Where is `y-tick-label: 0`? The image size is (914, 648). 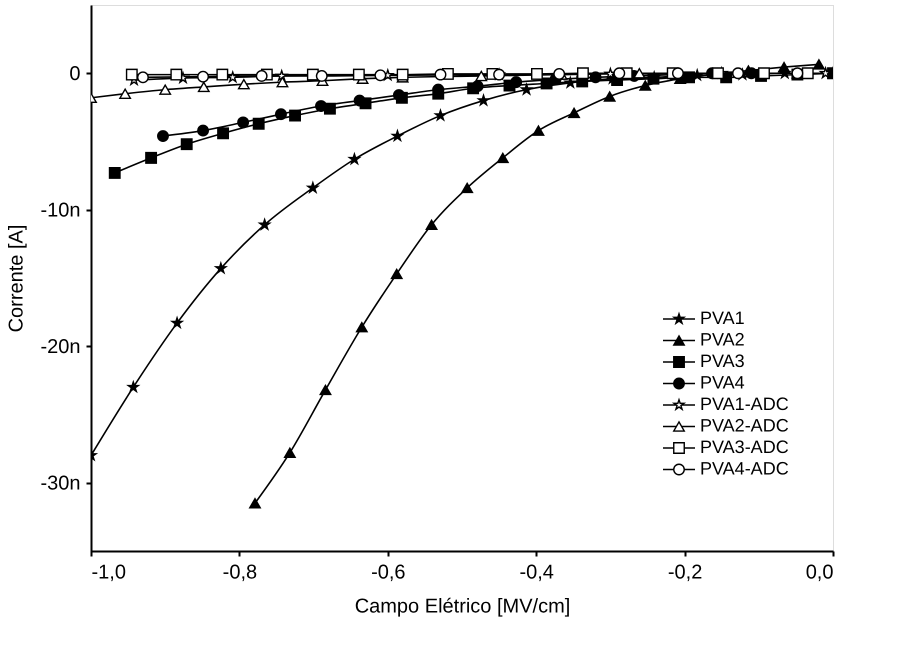 y-tick-label: 0 is located at coordinates (74, 73).